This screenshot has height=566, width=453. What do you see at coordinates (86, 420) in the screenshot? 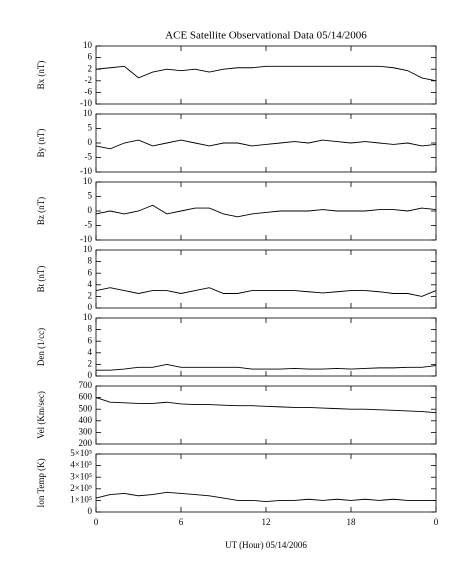
I see `y-tick-label: 400` at bounding box center [86, 420].